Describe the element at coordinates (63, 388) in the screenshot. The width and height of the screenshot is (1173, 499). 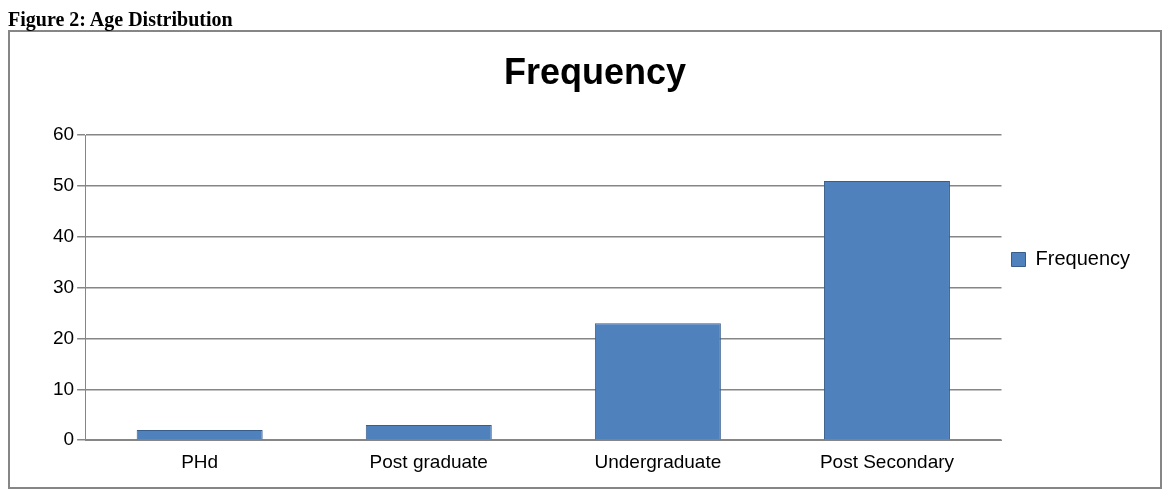
I see `y-tick-label: 10` at that location.